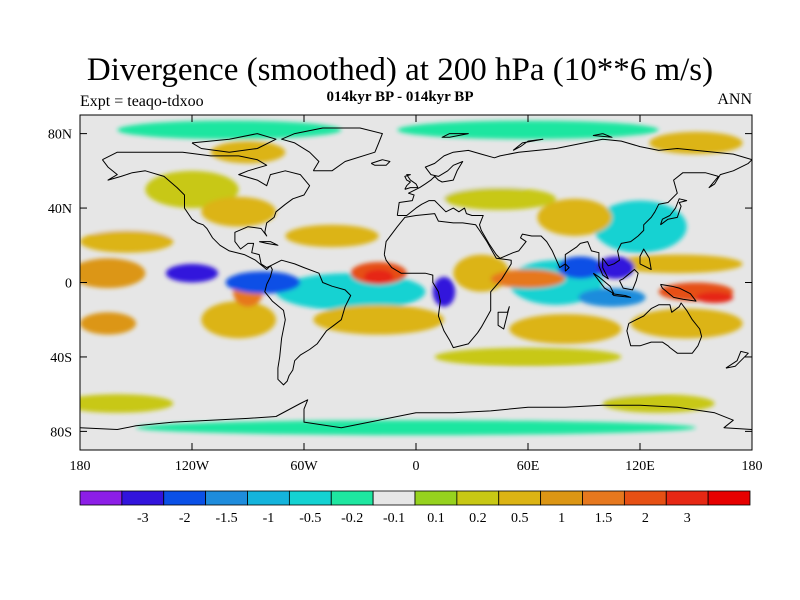 The width and height of the screenshot is (800, 600). I want to click on colorbar-label: 0.2, so click(478, 518).